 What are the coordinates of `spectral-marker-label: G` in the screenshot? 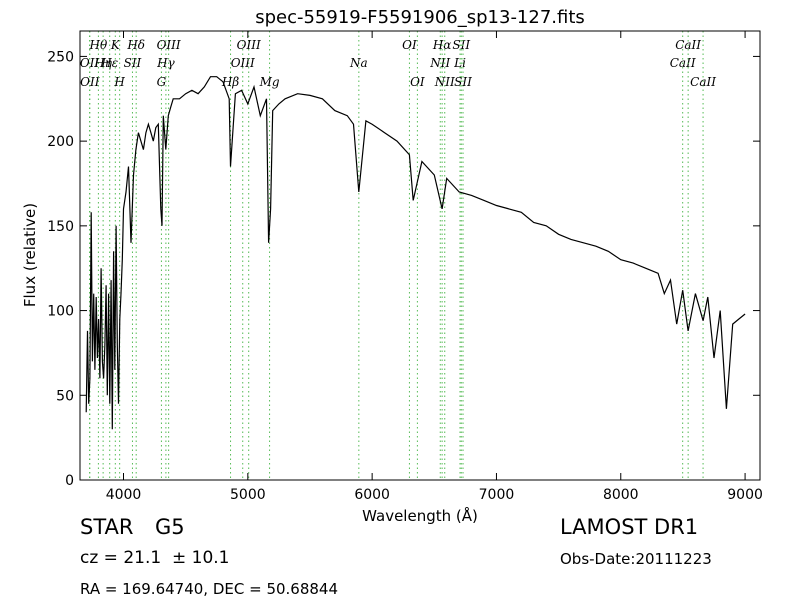 It's located at (162, 82).